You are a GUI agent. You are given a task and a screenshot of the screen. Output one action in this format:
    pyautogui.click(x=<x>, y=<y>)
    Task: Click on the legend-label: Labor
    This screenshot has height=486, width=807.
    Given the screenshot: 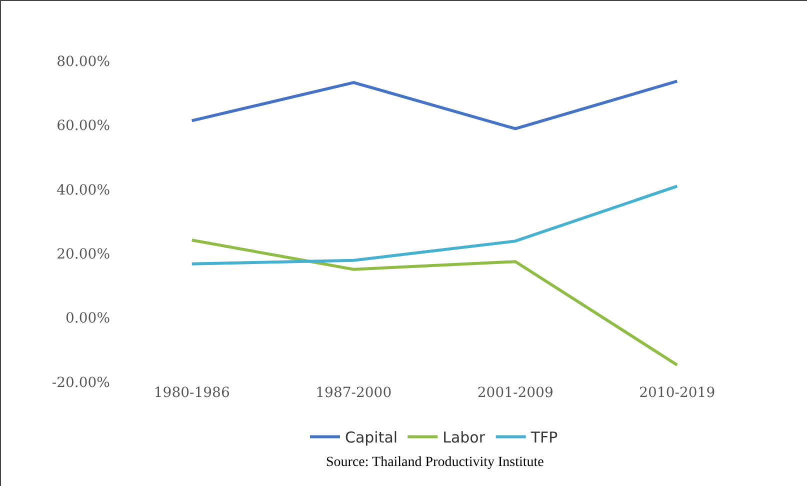 What is the action you would take?
    pyautogui.click(x=464, y=437)
    